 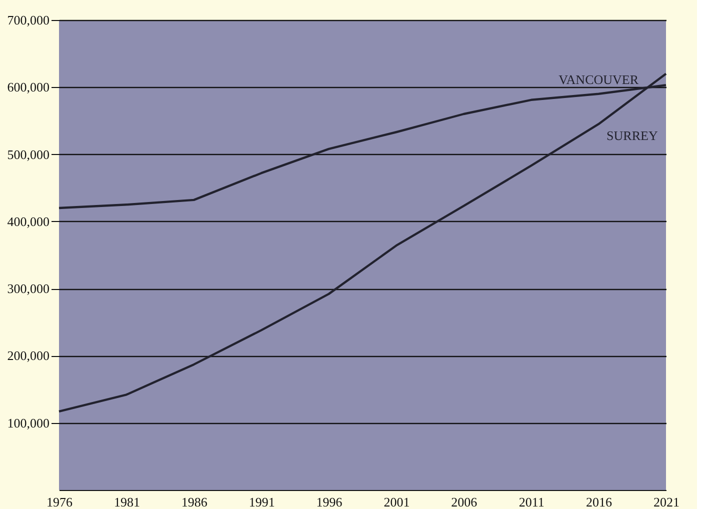 I want to click on x-tick-label: 2001, so click(x=397, y=501).